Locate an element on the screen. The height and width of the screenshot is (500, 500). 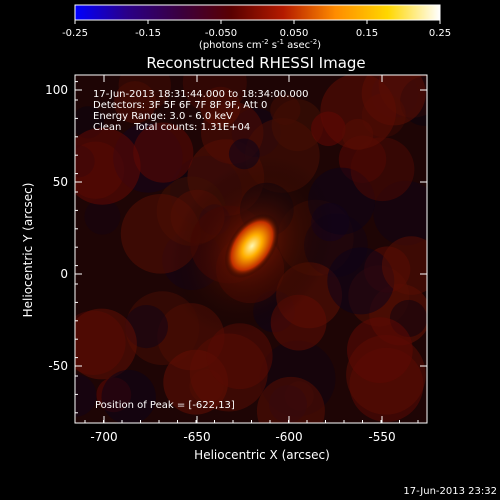
colorbar-tick-label: 0.15 is located at coordinates (367, 33).